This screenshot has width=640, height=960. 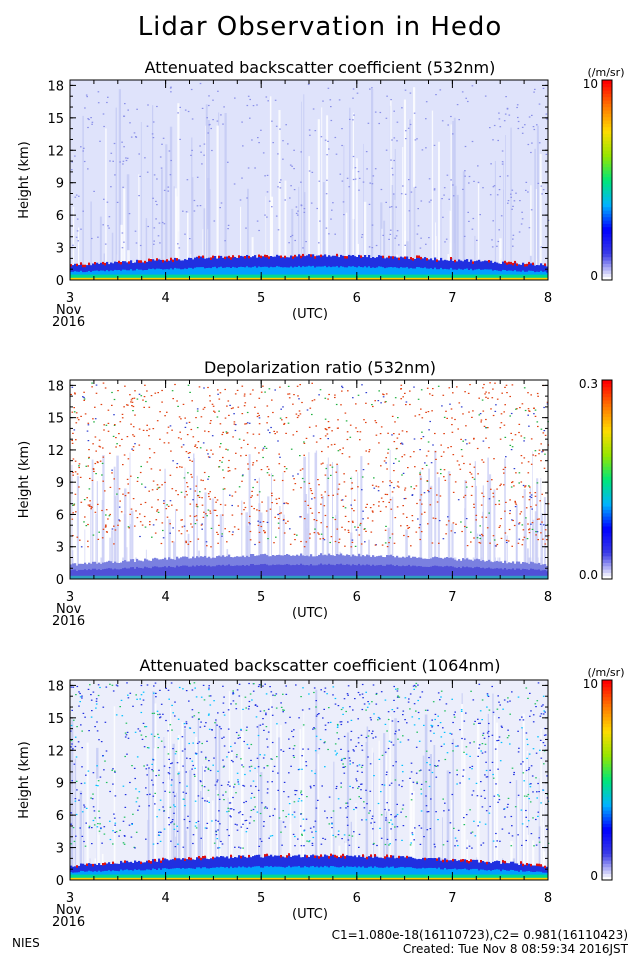 I want to click on page-title: Lidar Observation in Hedo, so click(x=320, y=27).